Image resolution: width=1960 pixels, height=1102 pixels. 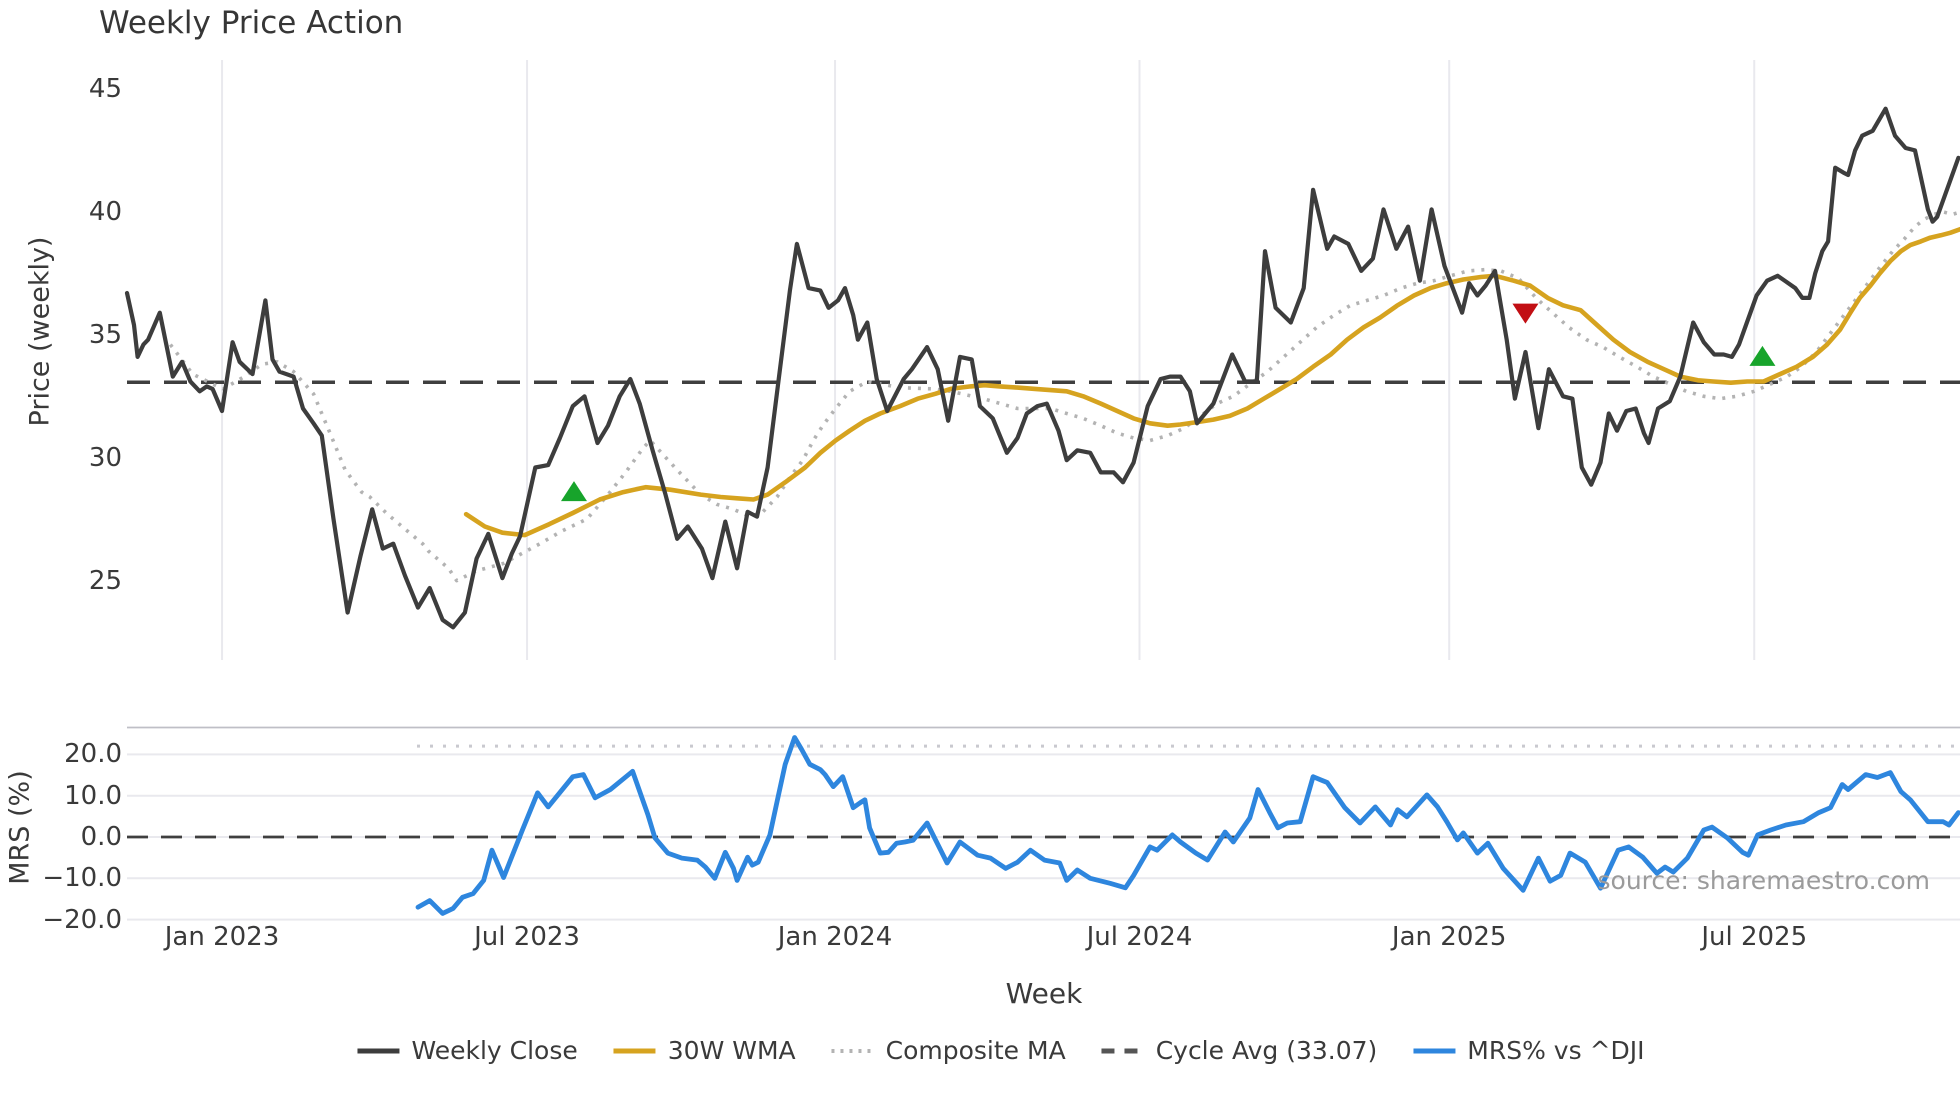 What do you see at coordinates (93, 795) in the screenshot?
I see `mrs-ytick-10: 10.0` at bounding box center [93, 795].